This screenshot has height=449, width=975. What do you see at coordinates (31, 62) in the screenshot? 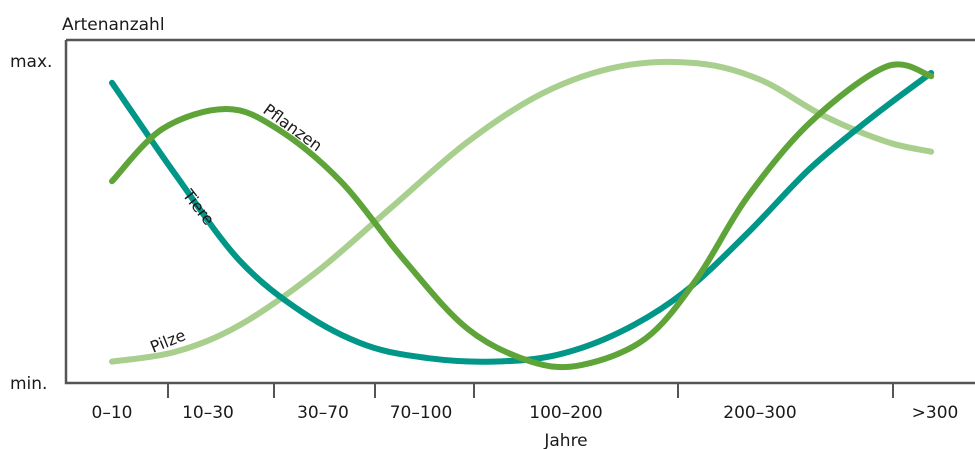
I see `y-tick-max: max.` at bounding box center [31, 62].